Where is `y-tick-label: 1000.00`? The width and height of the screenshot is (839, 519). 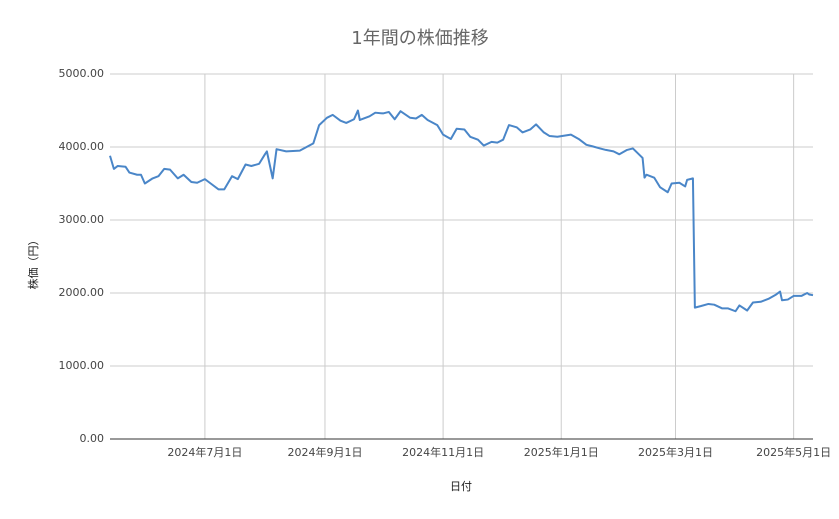 y-tick-label: 1000.00 is located at coordinates (82, 365).